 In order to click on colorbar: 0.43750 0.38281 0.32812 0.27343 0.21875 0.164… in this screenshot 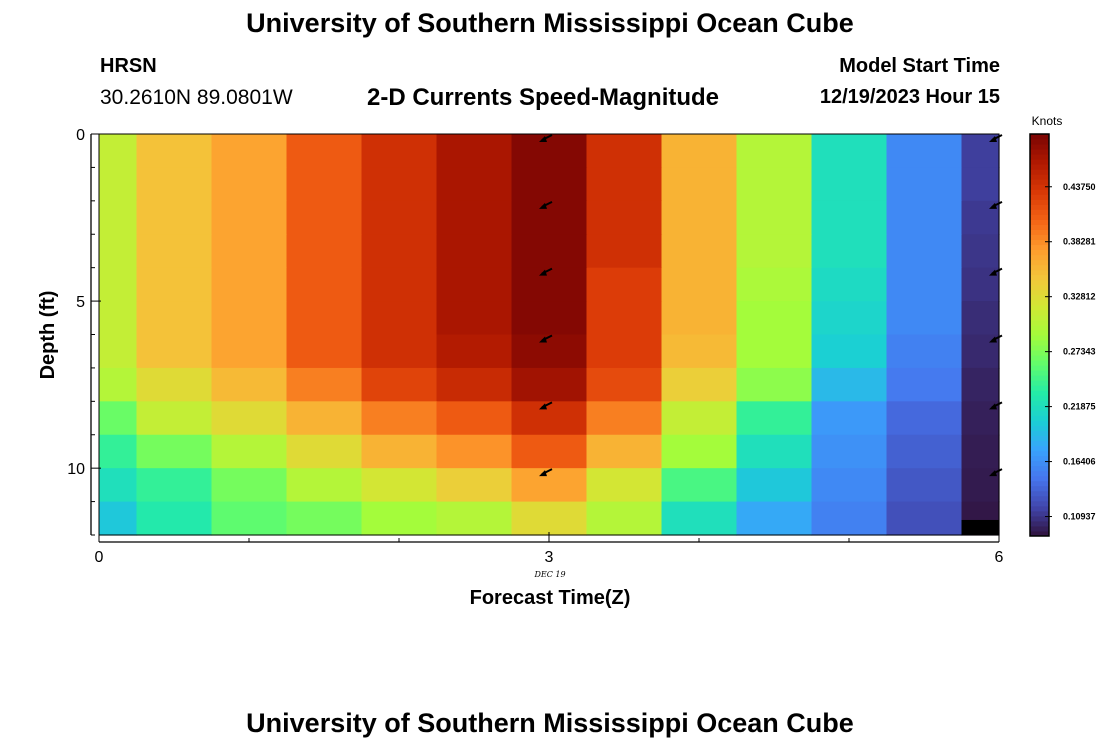, I will do `click(1062, 335)`.